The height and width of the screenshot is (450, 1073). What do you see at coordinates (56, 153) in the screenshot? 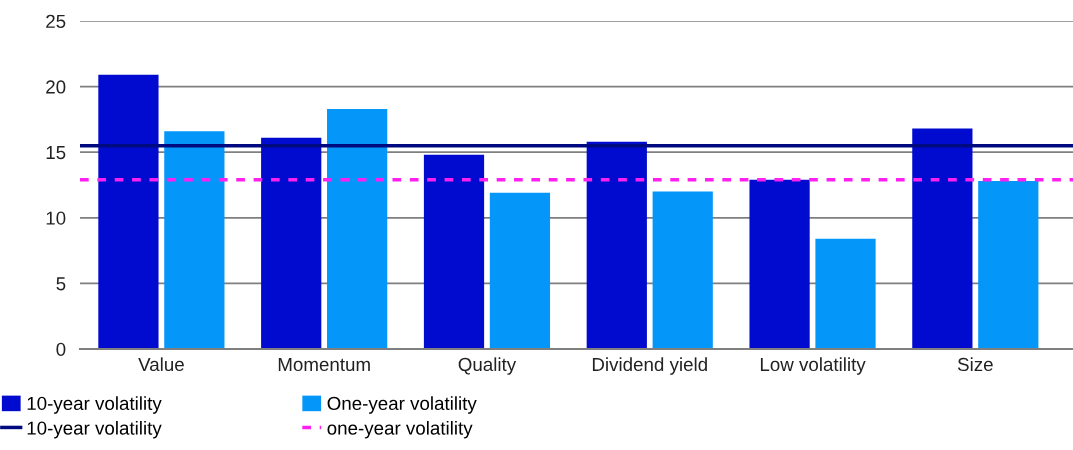
I see `y-tick-label: 15` at bounding box center [56, 153].